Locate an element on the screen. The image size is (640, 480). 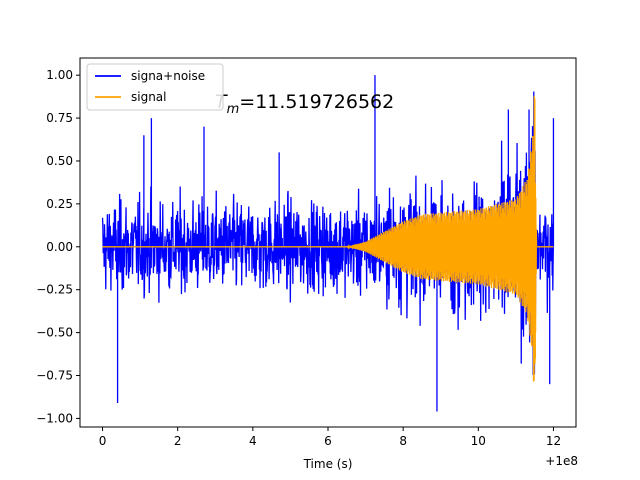
y-tick-label: 0.75 is located at coordinates (59, 118).